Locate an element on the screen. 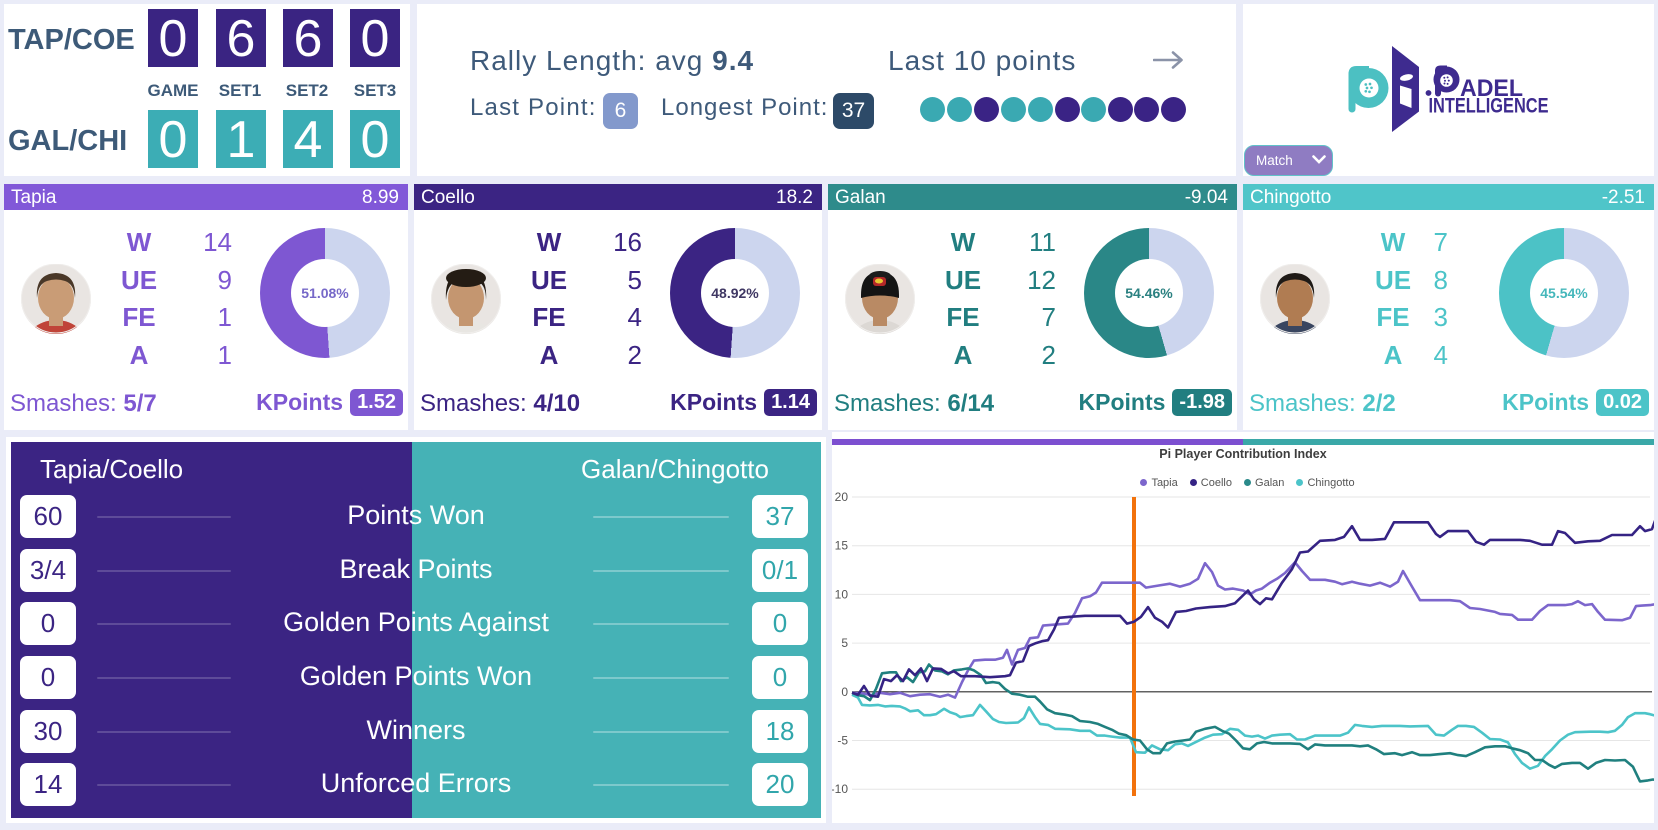 This screenshot has height=830, width=1658. svg-text: 10 is located at coordinates (842, 594).